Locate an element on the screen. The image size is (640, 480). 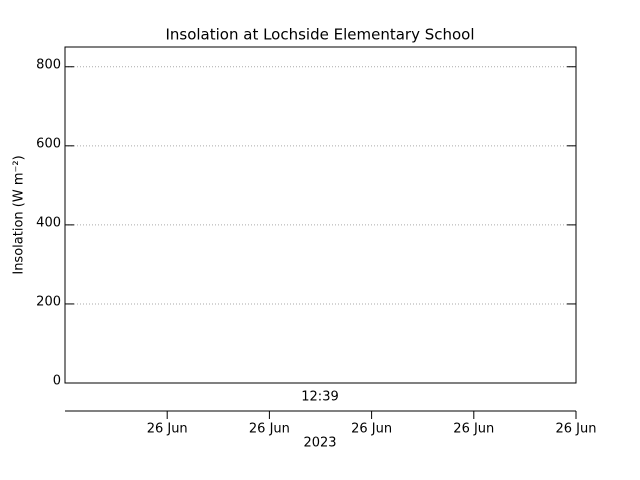
y-axis-label: Insolation (W m⁻²) is located at coordinates (19, 214).